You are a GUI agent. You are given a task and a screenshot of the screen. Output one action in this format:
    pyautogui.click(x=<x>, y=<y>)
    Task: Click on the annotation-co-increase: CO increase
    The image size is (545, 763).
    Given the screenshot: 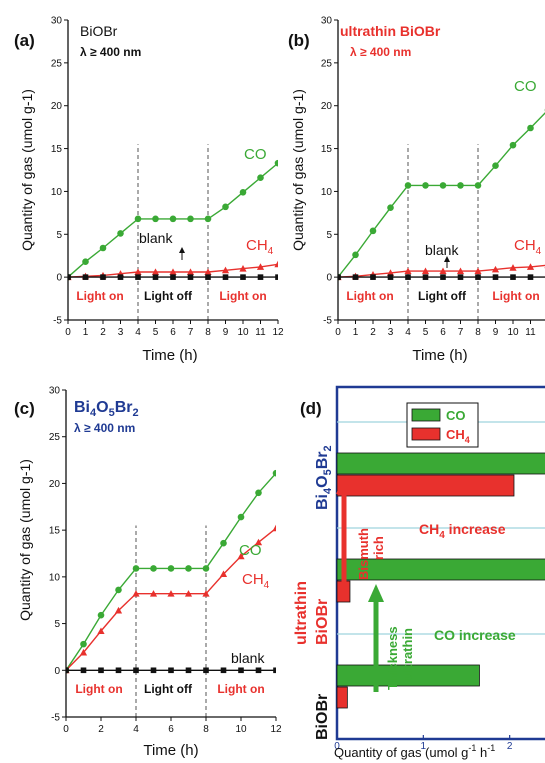 What is the action you would take?
    pyautogui.click(x=475, y=635)
    